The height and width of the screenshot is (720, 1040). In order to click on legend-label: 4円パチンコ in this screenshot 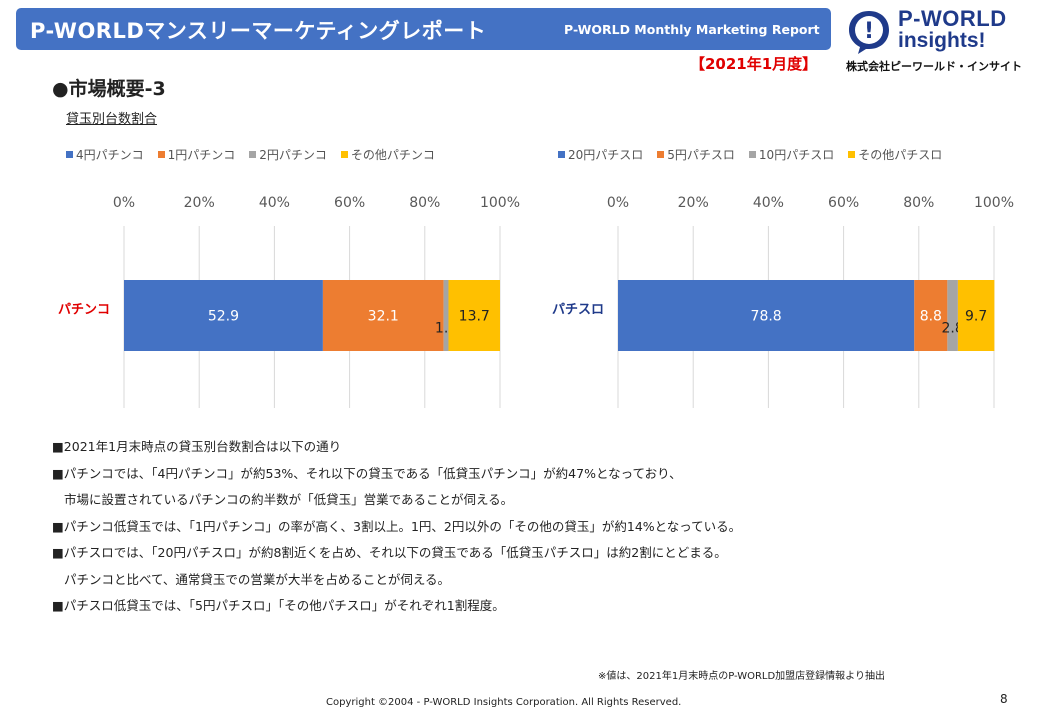, I will do `click(110, 155)`.